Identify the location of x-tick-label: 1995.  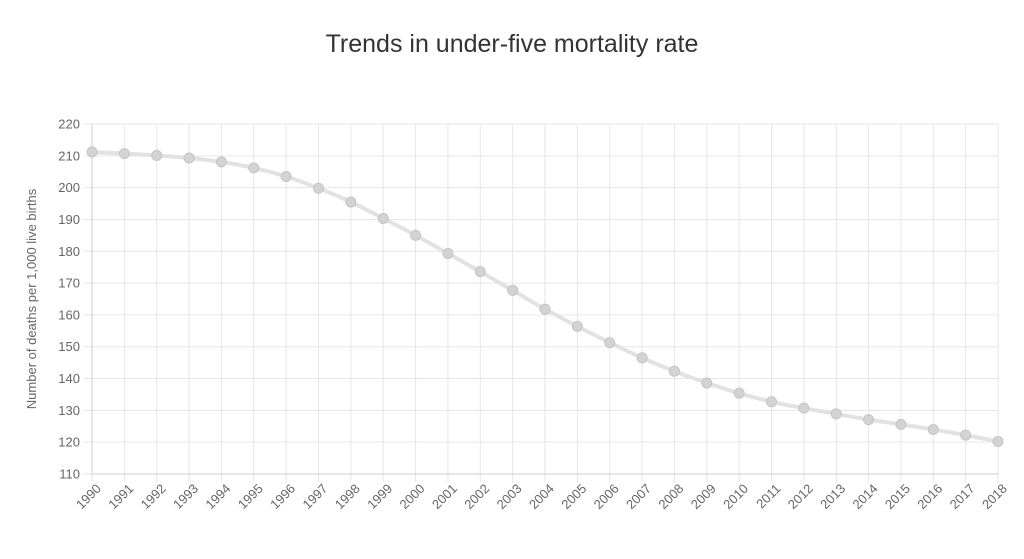
(250, 496).